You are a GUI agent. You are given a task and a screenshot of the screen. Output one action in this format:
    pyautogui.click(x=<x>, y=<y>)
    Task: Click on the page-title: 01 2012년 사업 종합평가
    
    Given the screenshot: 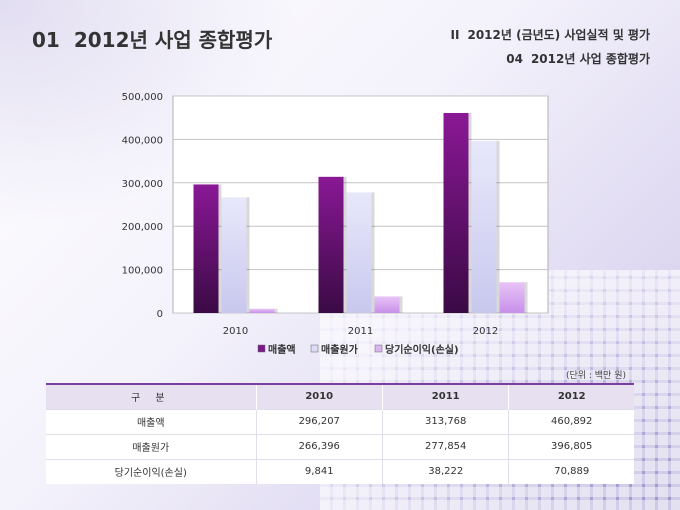 What is the action you would take?
    pyautogui.click(x=152, y=38)
    